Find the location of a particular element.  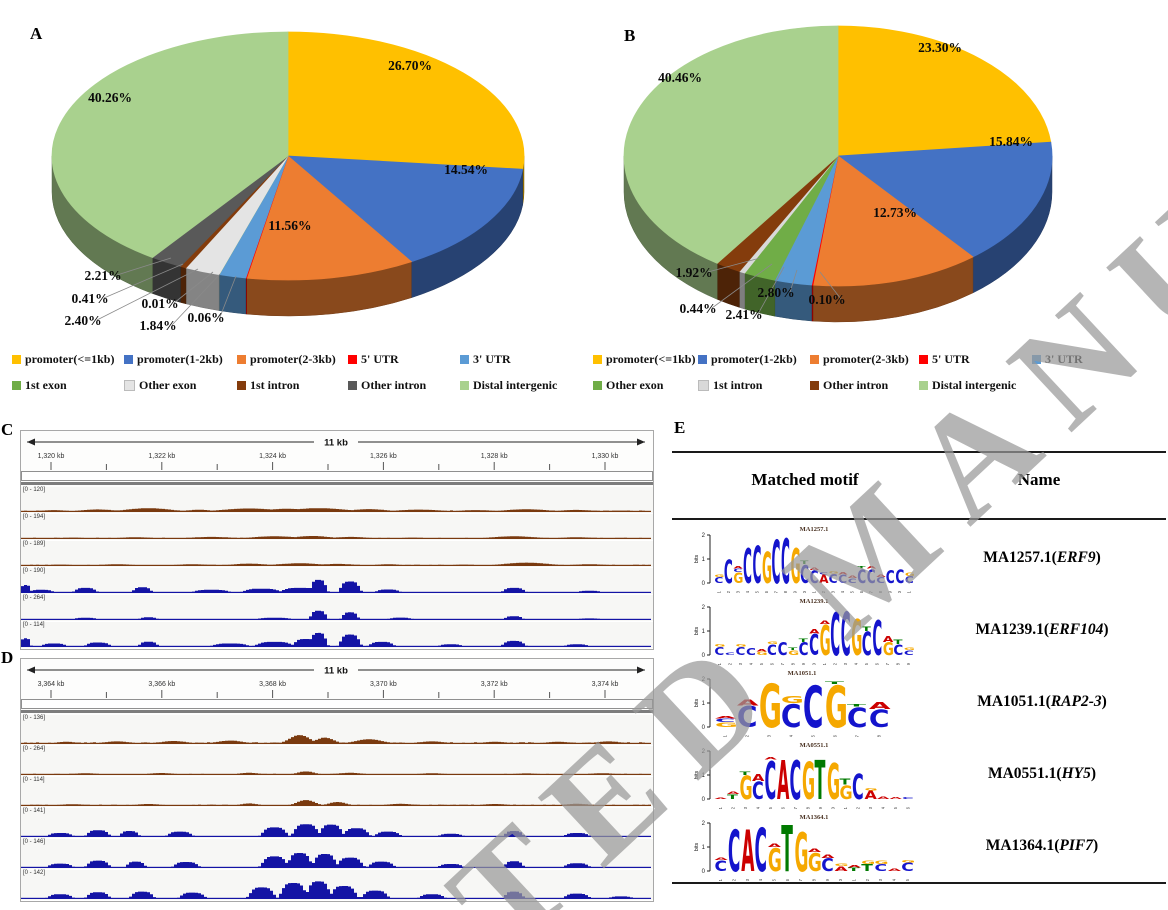

gene-name: ERF104 is located at coordinates (1076, 629).